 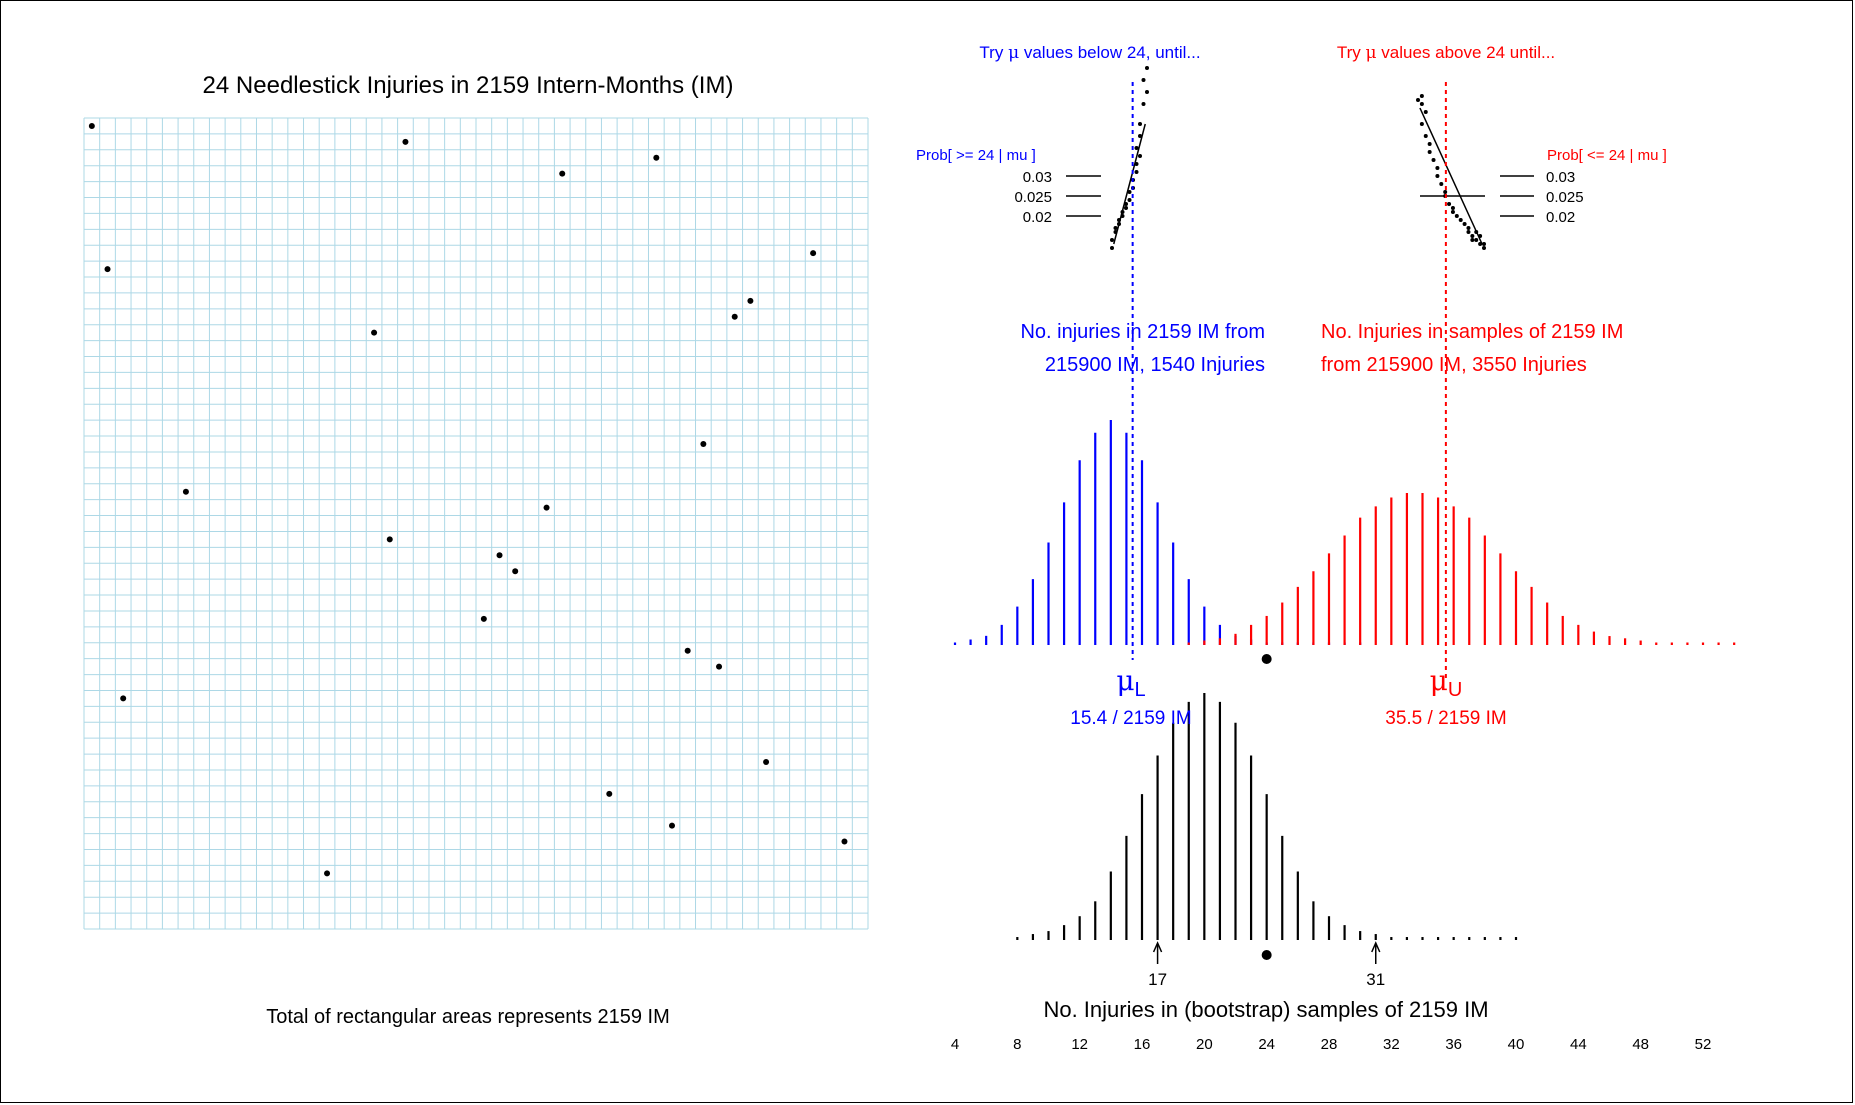 What do you see at coordinates (1445, 718) in the screenshot?
I see `mu-upper-value: 35.5 / 2159 IM` at bounding box center [1445, 718].